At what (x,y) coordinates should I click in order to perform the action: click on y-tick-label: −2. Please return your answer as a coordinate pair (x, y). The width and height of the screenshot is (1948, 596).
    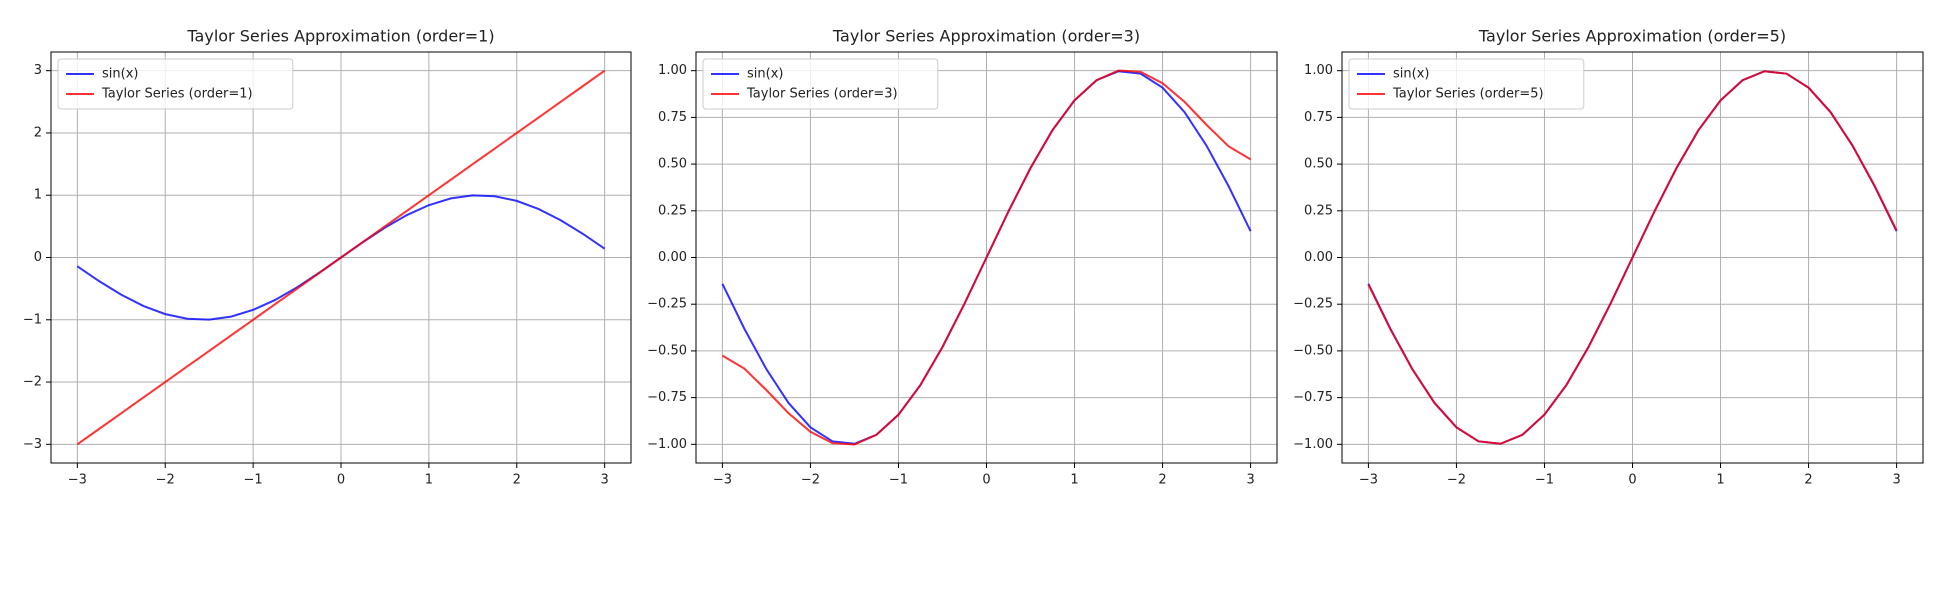
    Looking at the image, I should click on (32, 382).